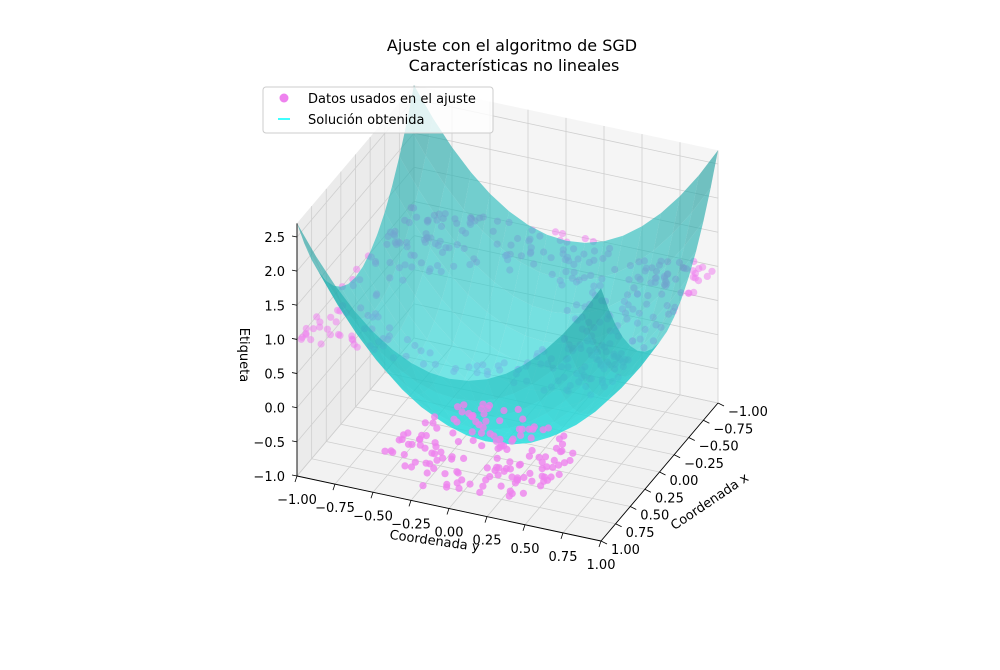  I want to click on x-tick-label: 0.50, so click(654, 516).